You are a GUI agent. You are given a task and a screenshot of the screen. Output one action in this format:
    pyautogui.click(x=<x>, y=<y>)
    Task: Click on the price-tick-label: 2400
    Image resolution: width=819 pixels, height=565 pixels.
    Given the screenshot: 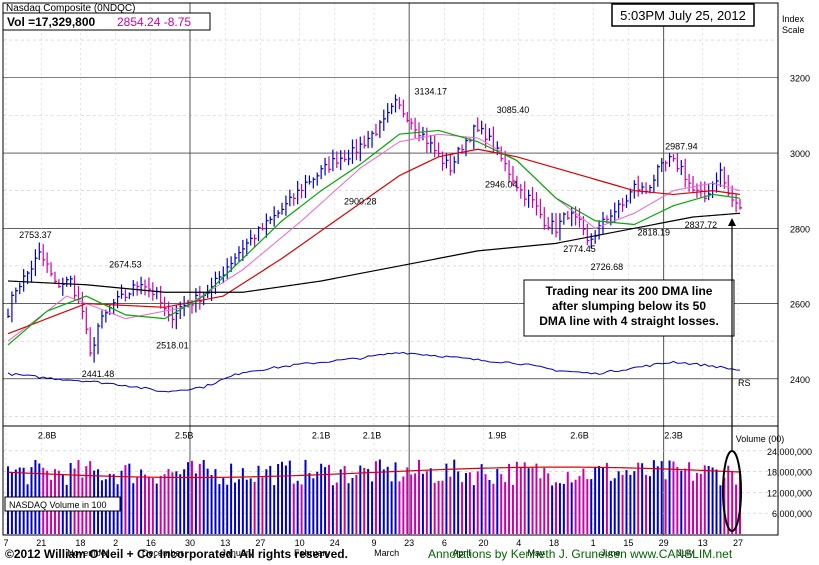 What is the action you would take?
    pyautogui.click(x=800, y=380)
    